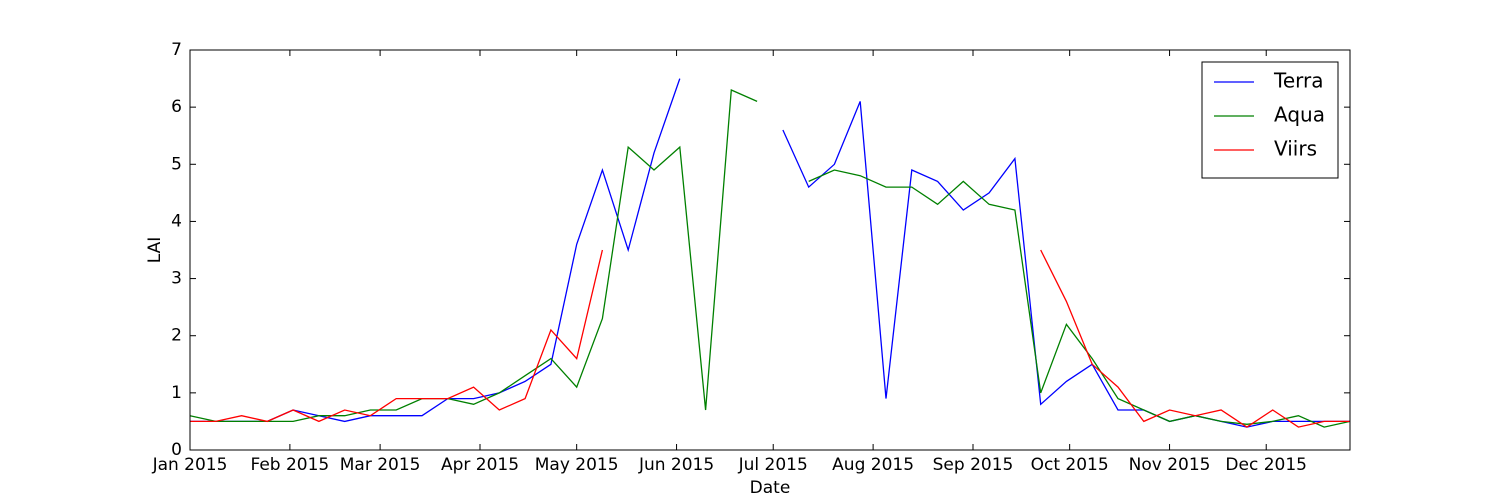  I want to click on x-tick-label: Oct 2015, so click(1070, 465).